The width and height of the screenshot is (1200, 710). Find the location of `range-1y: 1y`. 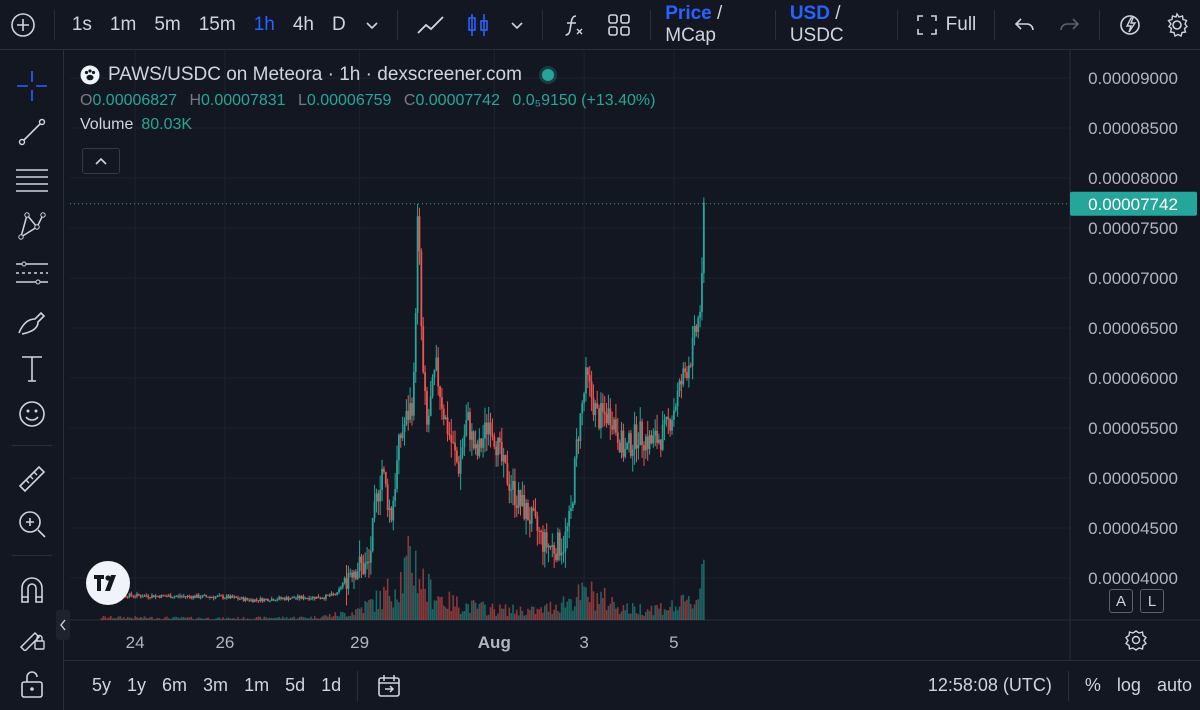

range-1y: 1y is located at coordinates (137, 685).